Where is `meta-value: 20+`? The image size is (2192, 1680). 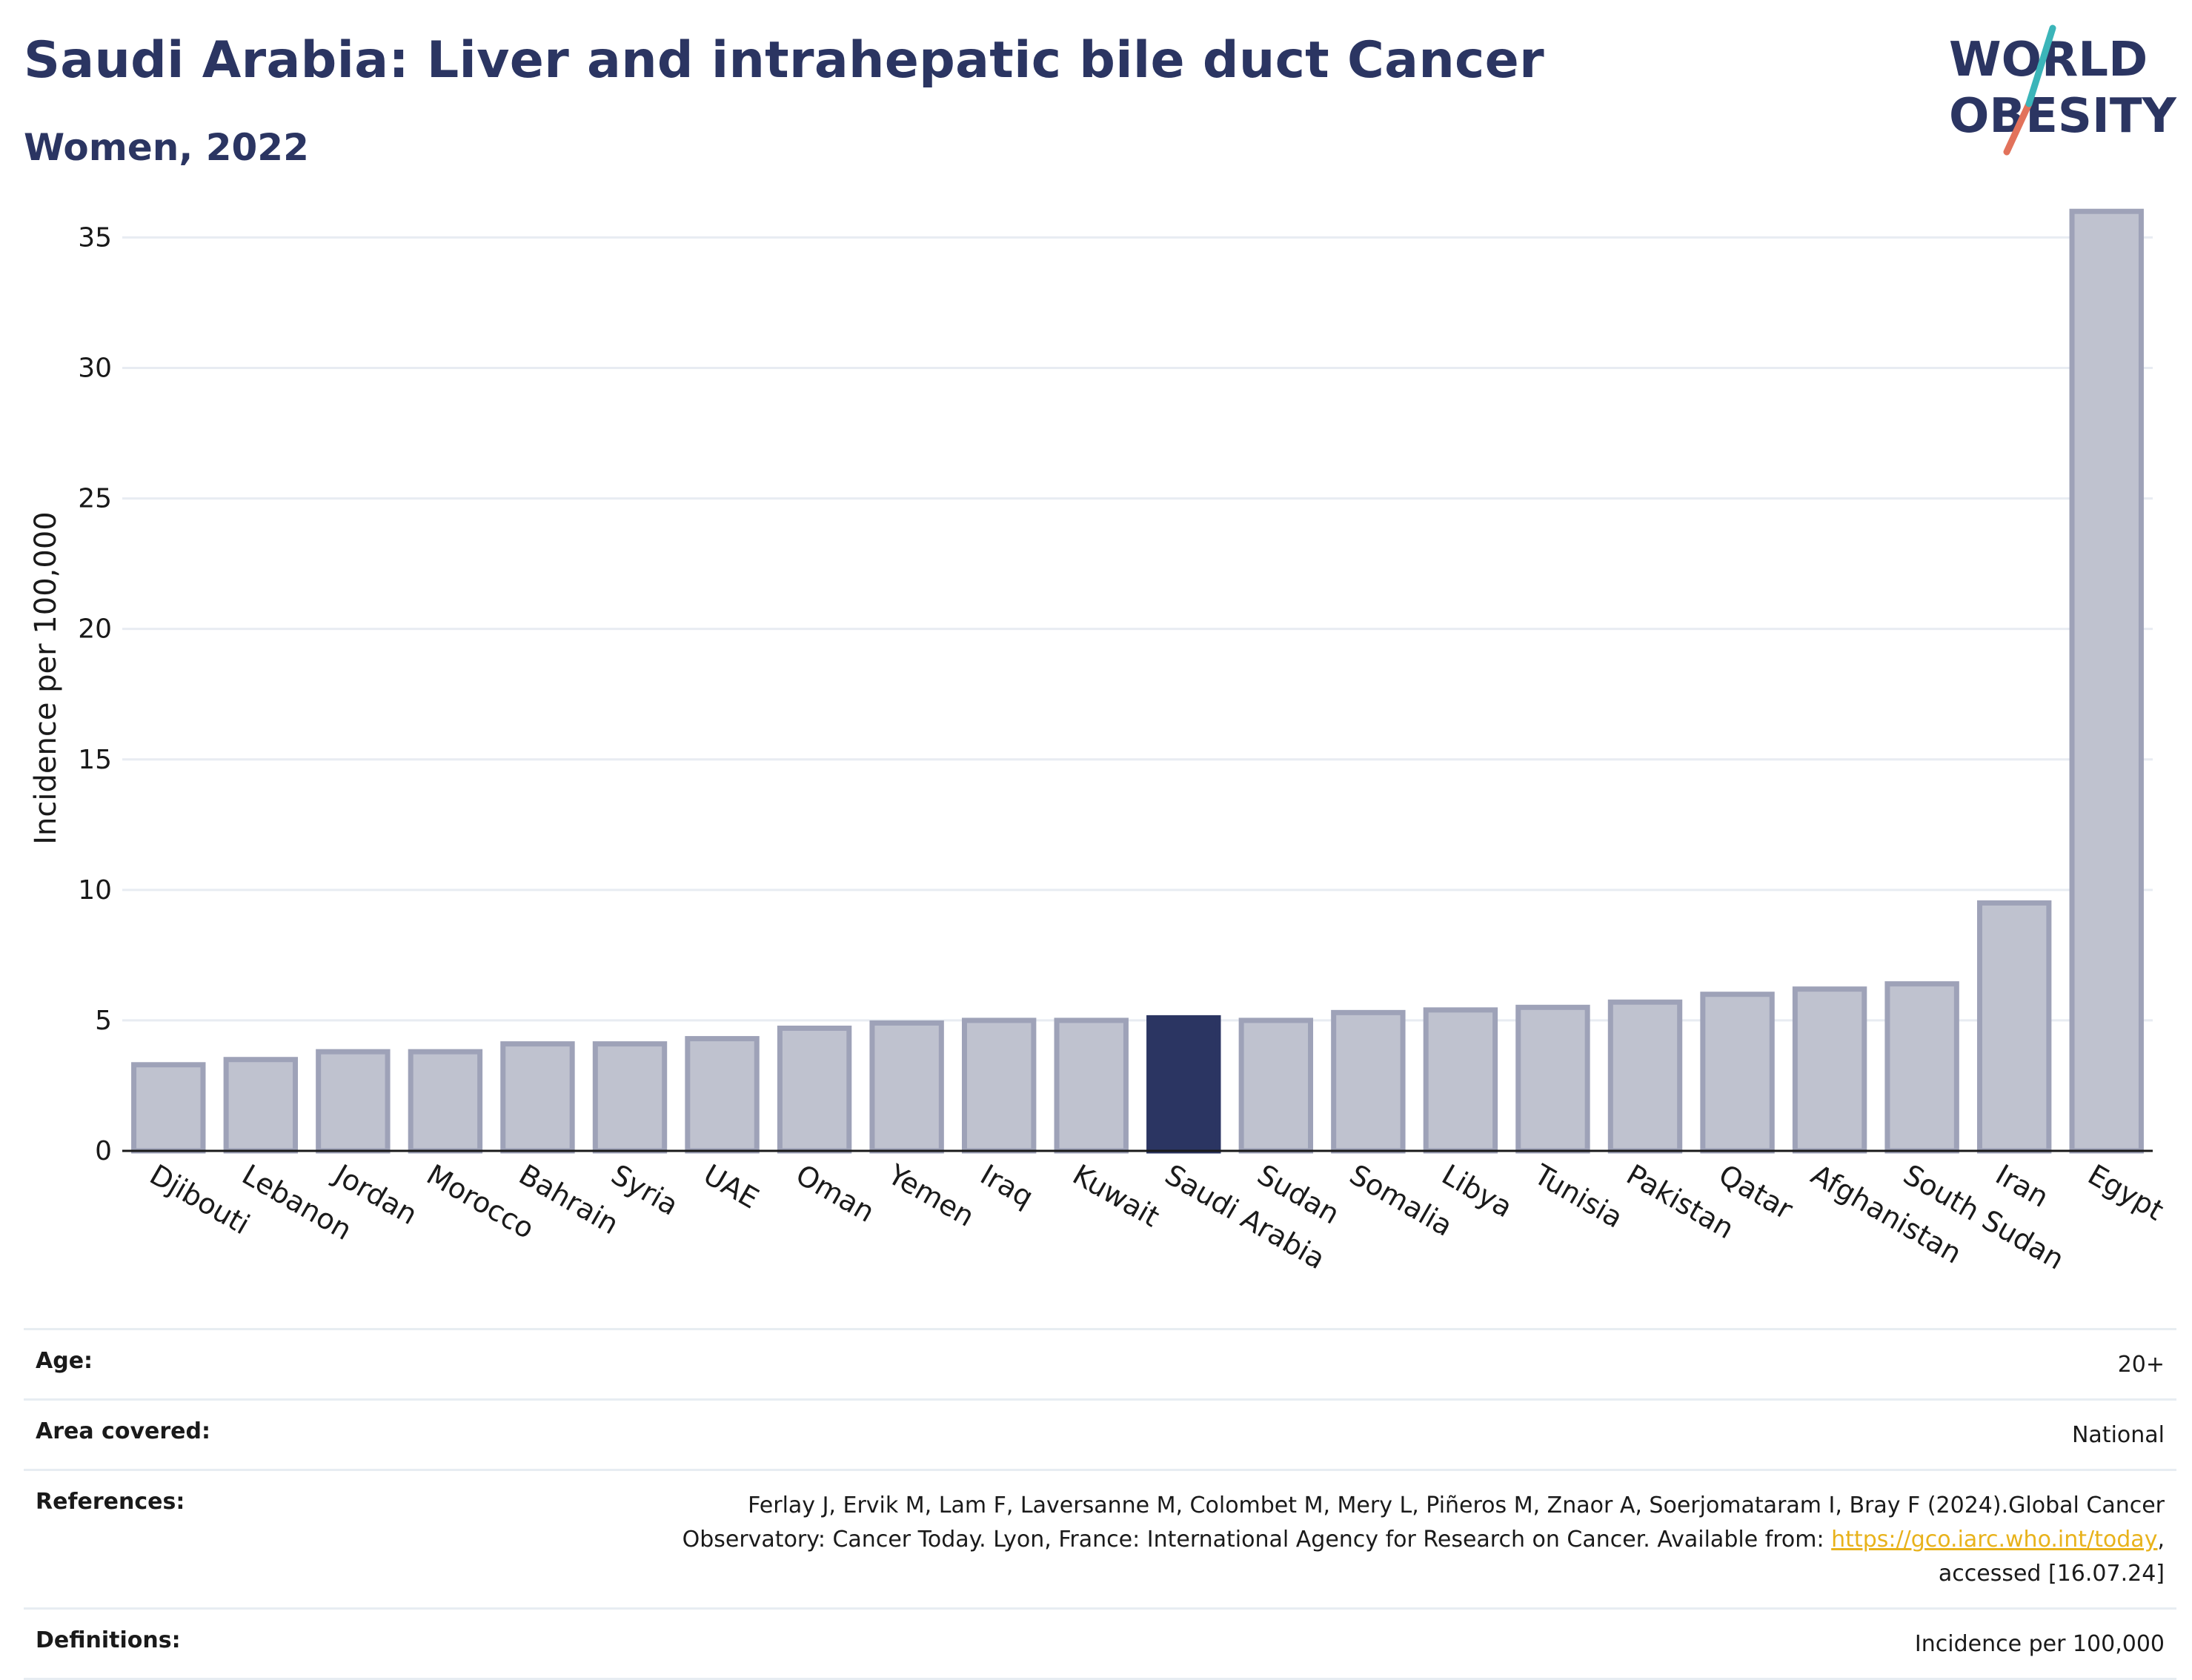 meta-value: 20+ is located at coordinates (2141, 1365).